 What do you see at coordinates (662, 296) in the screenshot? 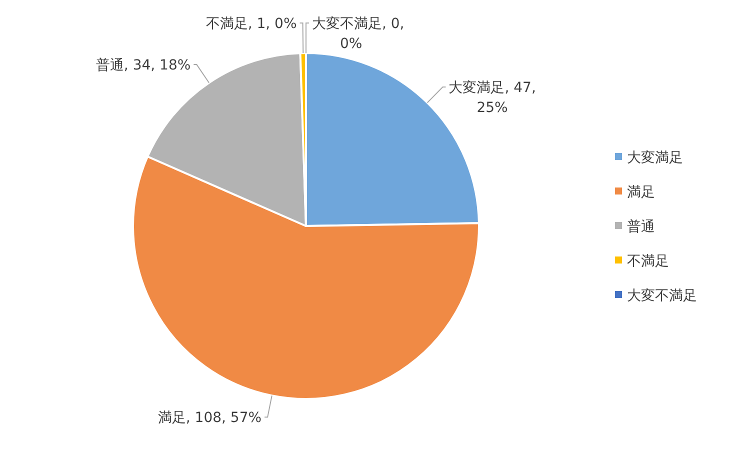
I see `legend-label: 大変不満足` at bounding box center [662, 296].